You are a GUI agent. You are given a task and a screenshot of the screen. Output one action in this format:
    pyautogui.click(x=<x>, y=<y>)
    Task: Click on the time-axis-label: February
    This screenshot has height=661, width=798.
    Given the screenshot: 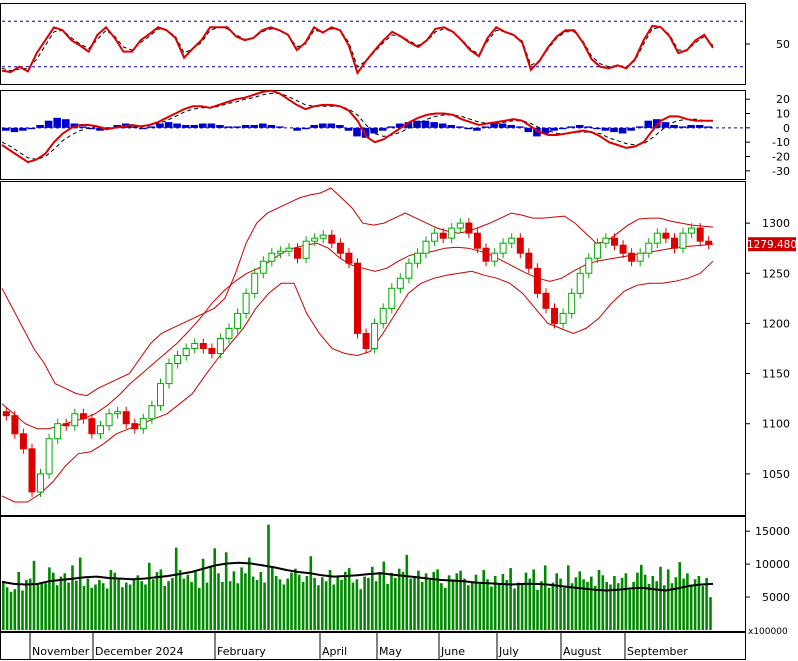 What is the action you would take?
    pyautogui.click(x=241, y=651)
    